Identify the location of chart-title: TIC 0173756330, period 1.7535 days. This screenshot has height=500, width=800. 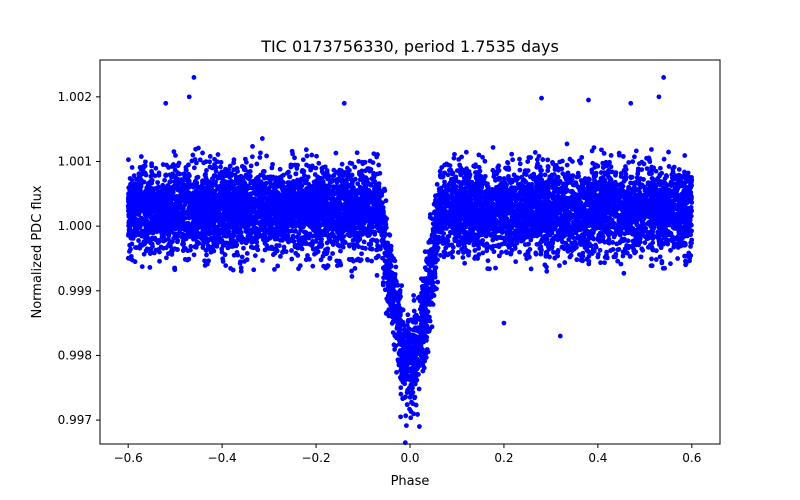
(409, 46).